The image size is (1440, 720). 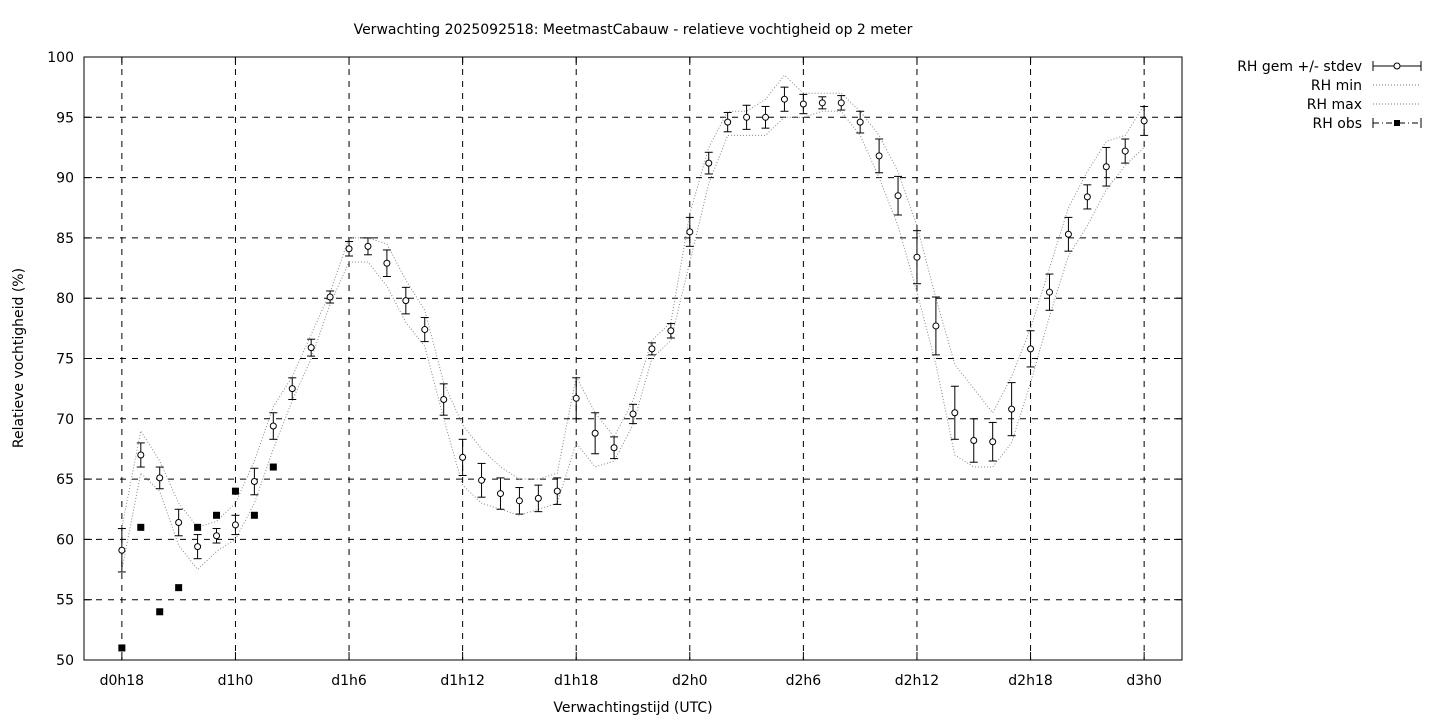 What do you see at coordinates (197, 557) in the screenshot?
I see `rh-obs-series` at bounding box center [197, 557].